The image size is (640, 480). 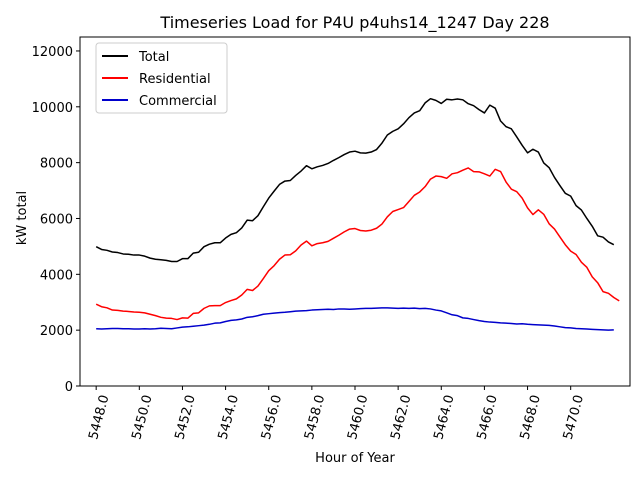 I want to click on x-tick-label: 5454.0, so click(x=229, y=417).